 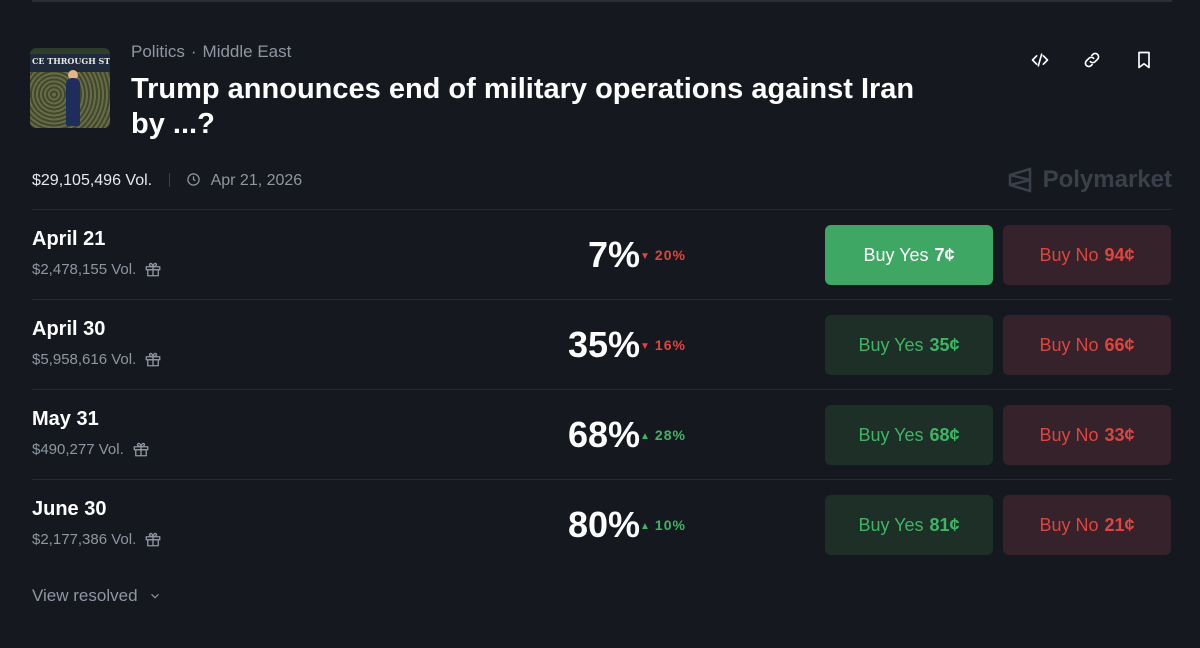 I want to click on outcome-volume: $2,478,155 Vol., so click(x=97, y=269).